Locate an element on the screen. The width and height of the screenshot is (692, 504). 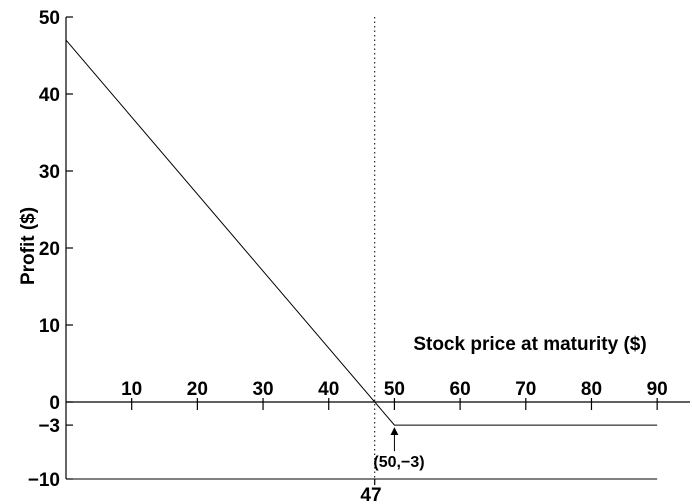
y-tick-label: −10 is located at coordinates (44, 480).